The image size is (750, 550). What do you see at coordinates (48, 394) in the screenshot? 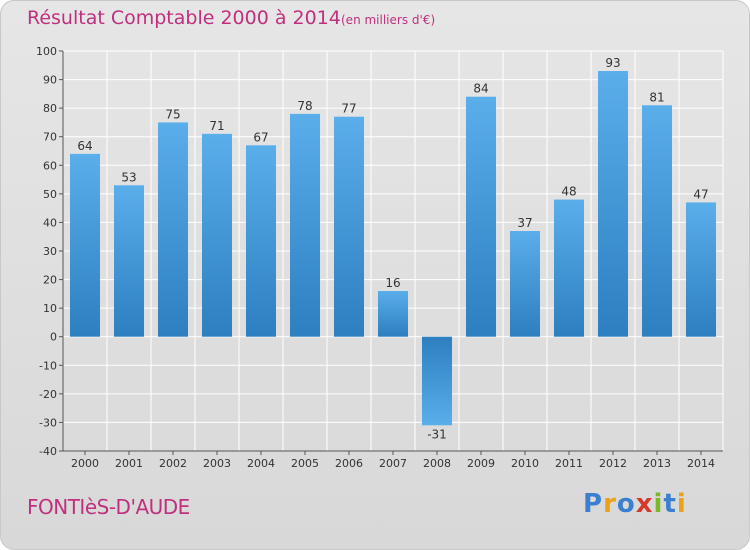
I see `y-tick-label: -20` at bounding box center [48, 394].